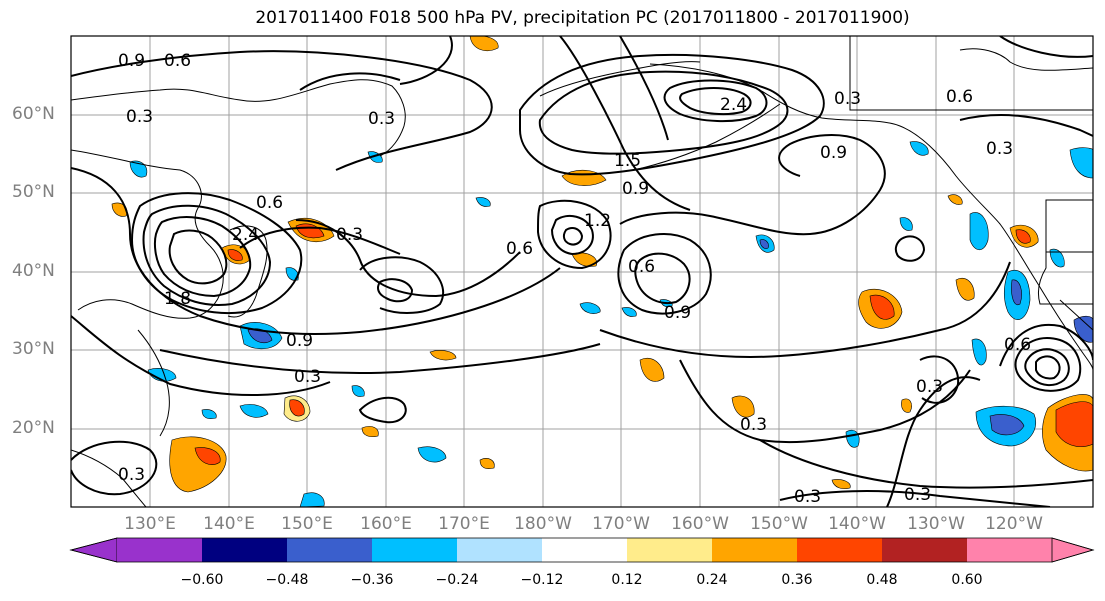 Image resolution: width=1105 pixels, height=601 pixels. Describe the element at coordinates (386, 524) in the screenshot. I see `lon-label: 160°E` at that location.